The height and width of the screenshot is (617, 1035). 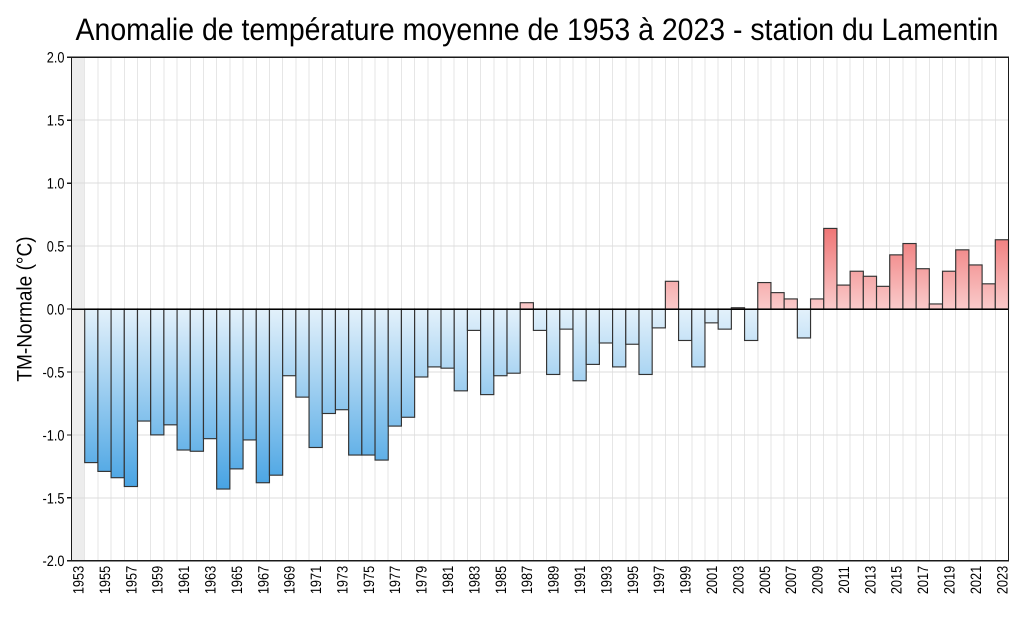 What do you see at coordinates (237, 580) in the screenshot?
I see `svg-text: 1965` at bounding box center [237, 580].